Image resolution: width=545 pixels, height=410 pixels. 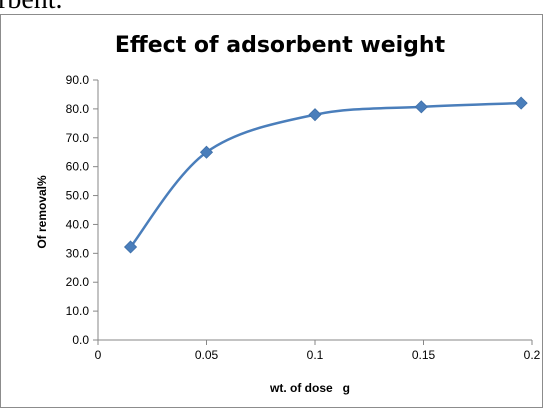 What do you see at coordinates (78, 167) in the screenshot?
I see `y-tick-label: 60.0` at bounding box center [78, 167].